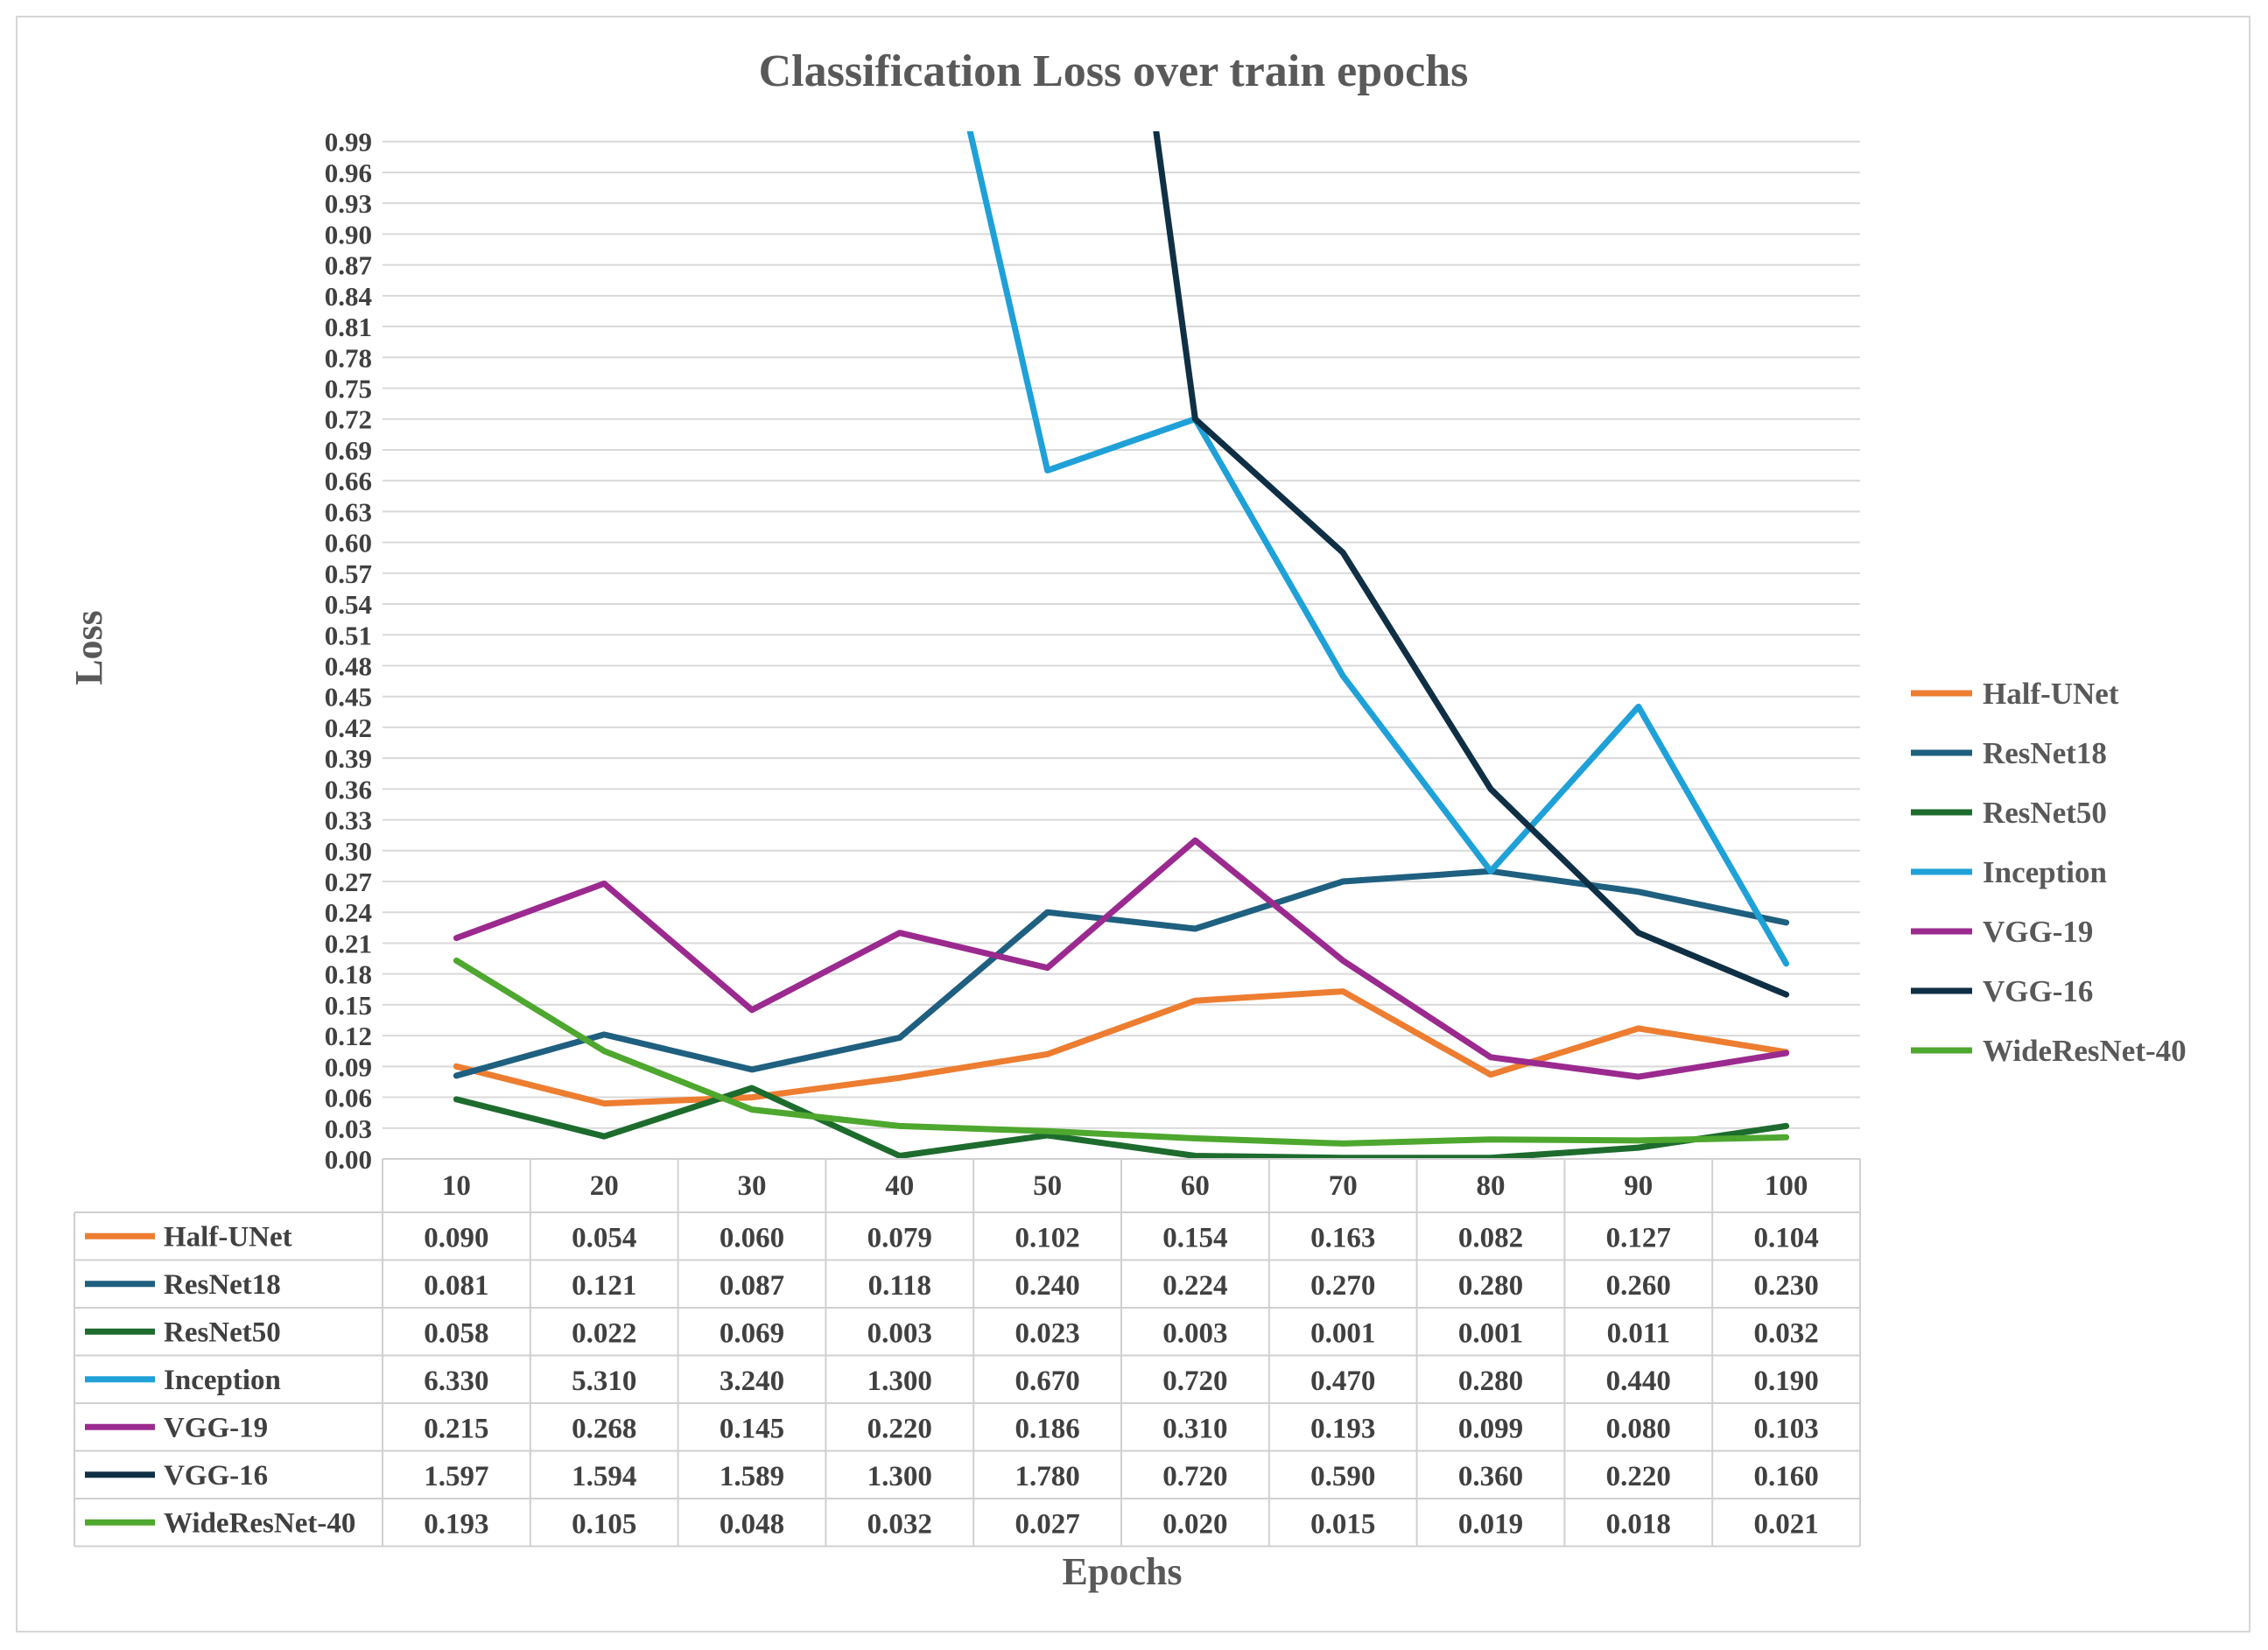 The image size is (2268, 1650). What do you see at coordinates (1121, 1122) in the screenshot?
I see `series-line-resnet50` at bounding box center [1121, 1122].